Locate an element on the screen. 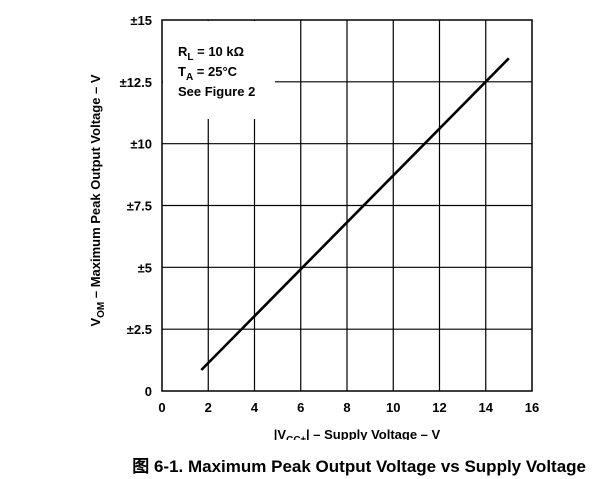  x-tick-label: 8 is located at coordinates (346, 407).